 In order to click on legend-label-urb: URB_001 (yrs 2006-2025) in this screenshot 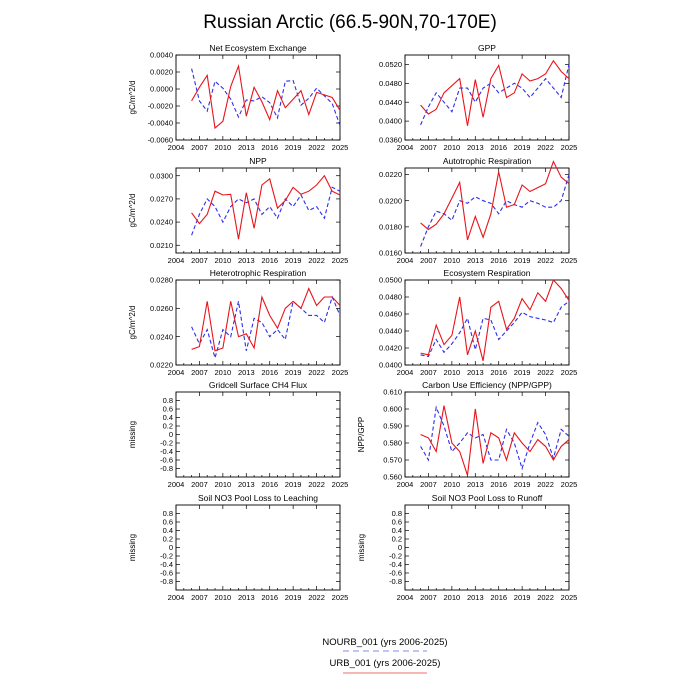, I will do `click(385, 663)`.